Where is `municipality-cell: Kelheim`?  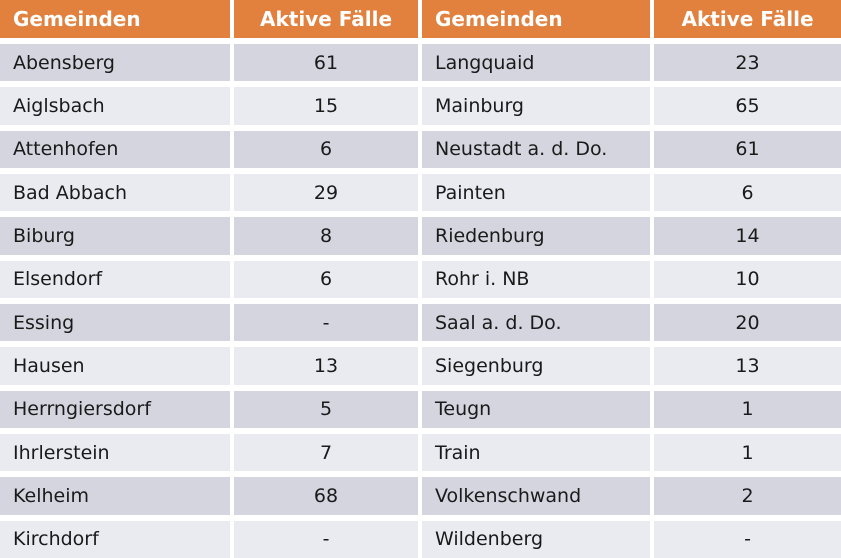 municipality-cell: Kelheim is located at coordinates (115, 496).